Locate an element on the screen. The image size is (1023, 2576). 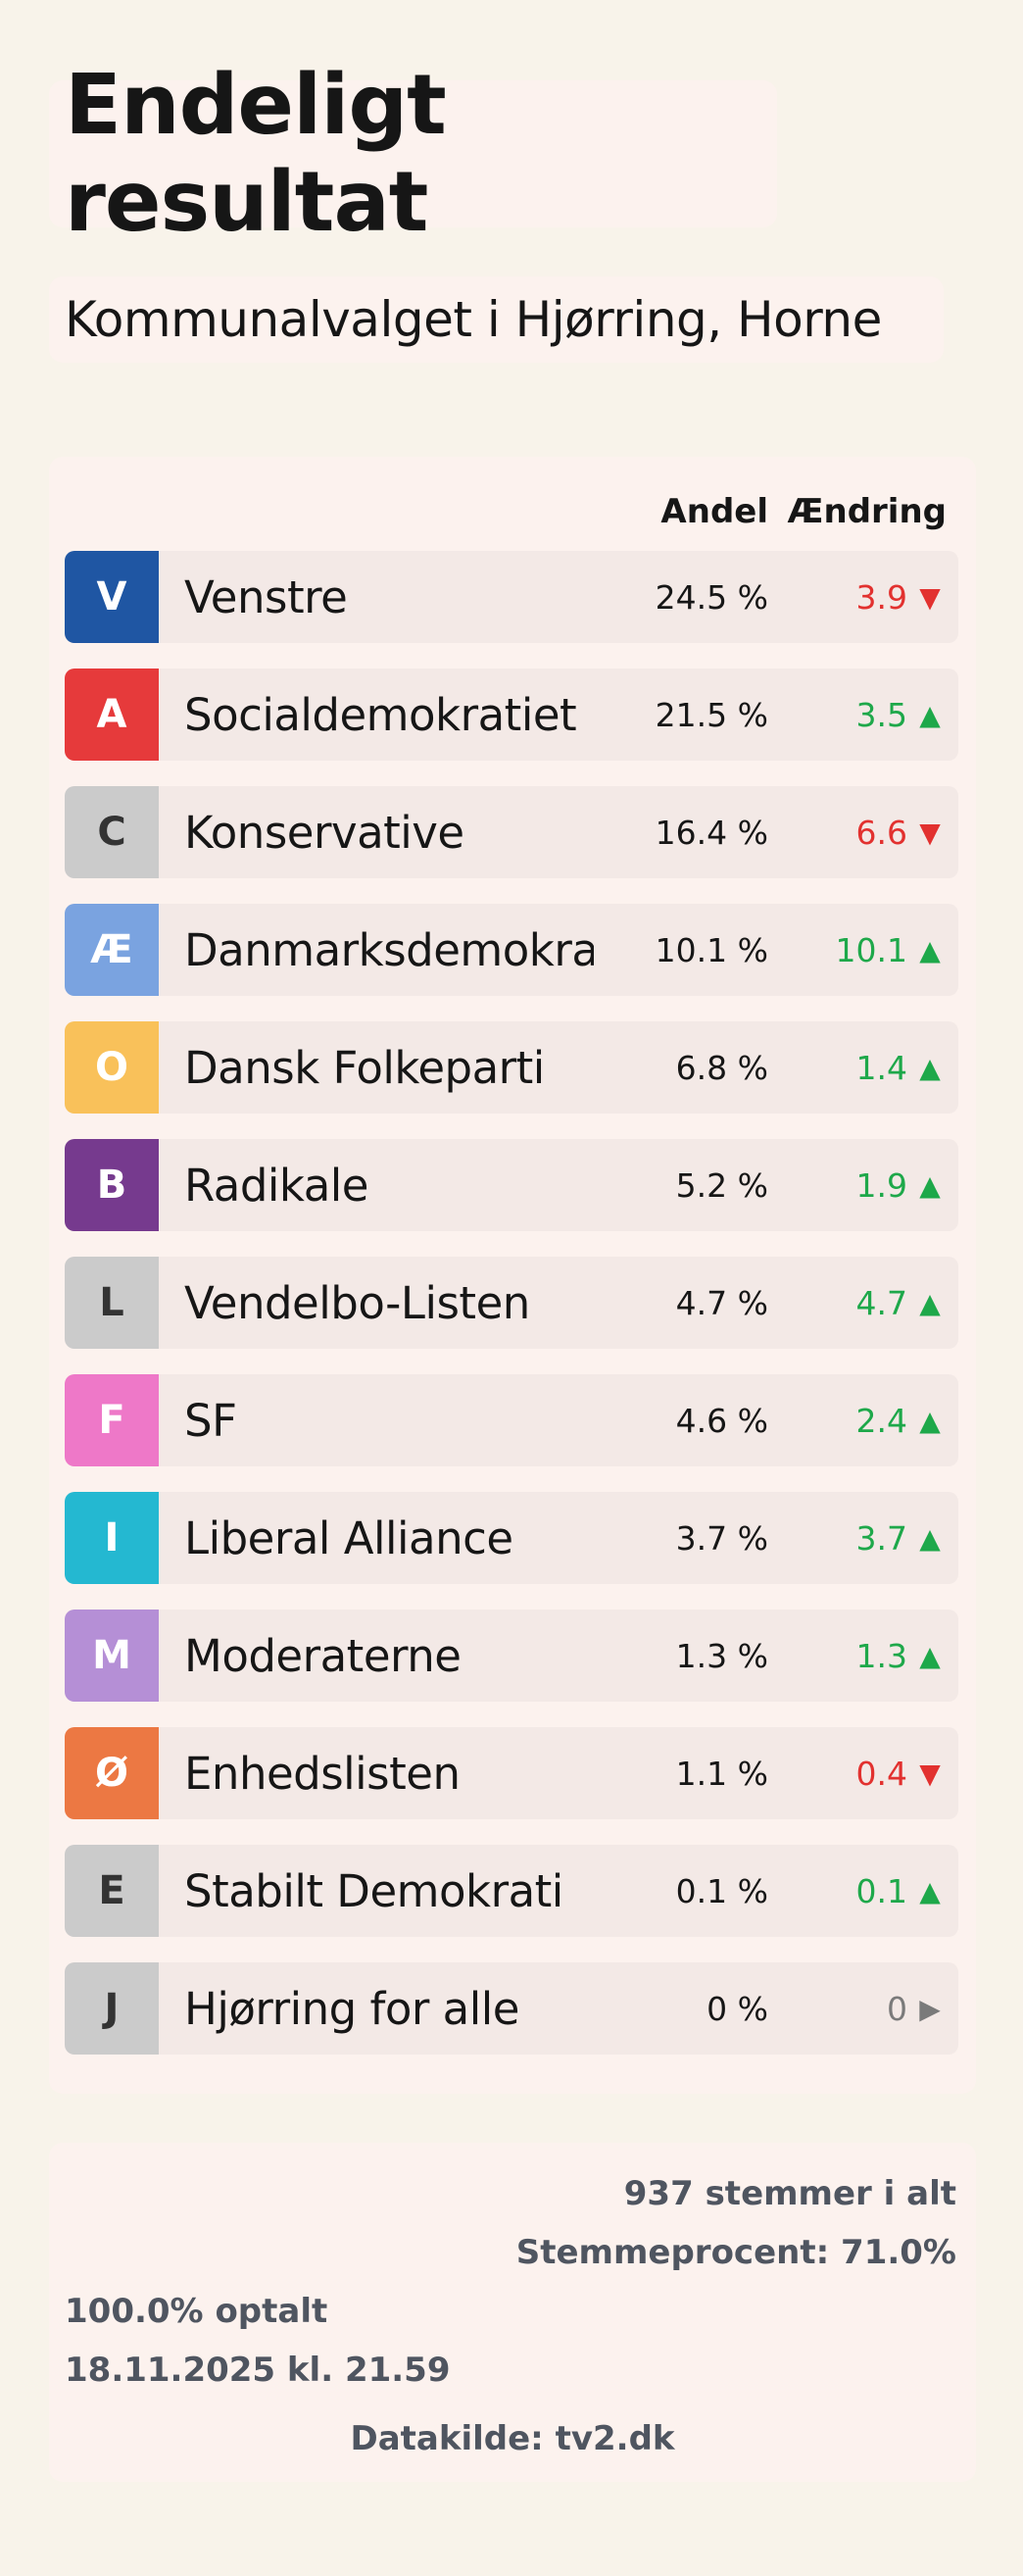
party-name: Venstre is located at coordinates (266, 596).